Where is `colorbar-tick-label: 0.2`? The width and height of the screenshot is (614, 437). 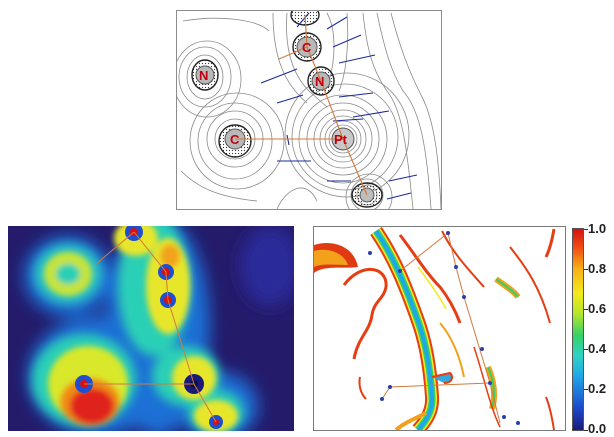
colorbar-tick-label: 0.2 is located at coordinates (597, 388).